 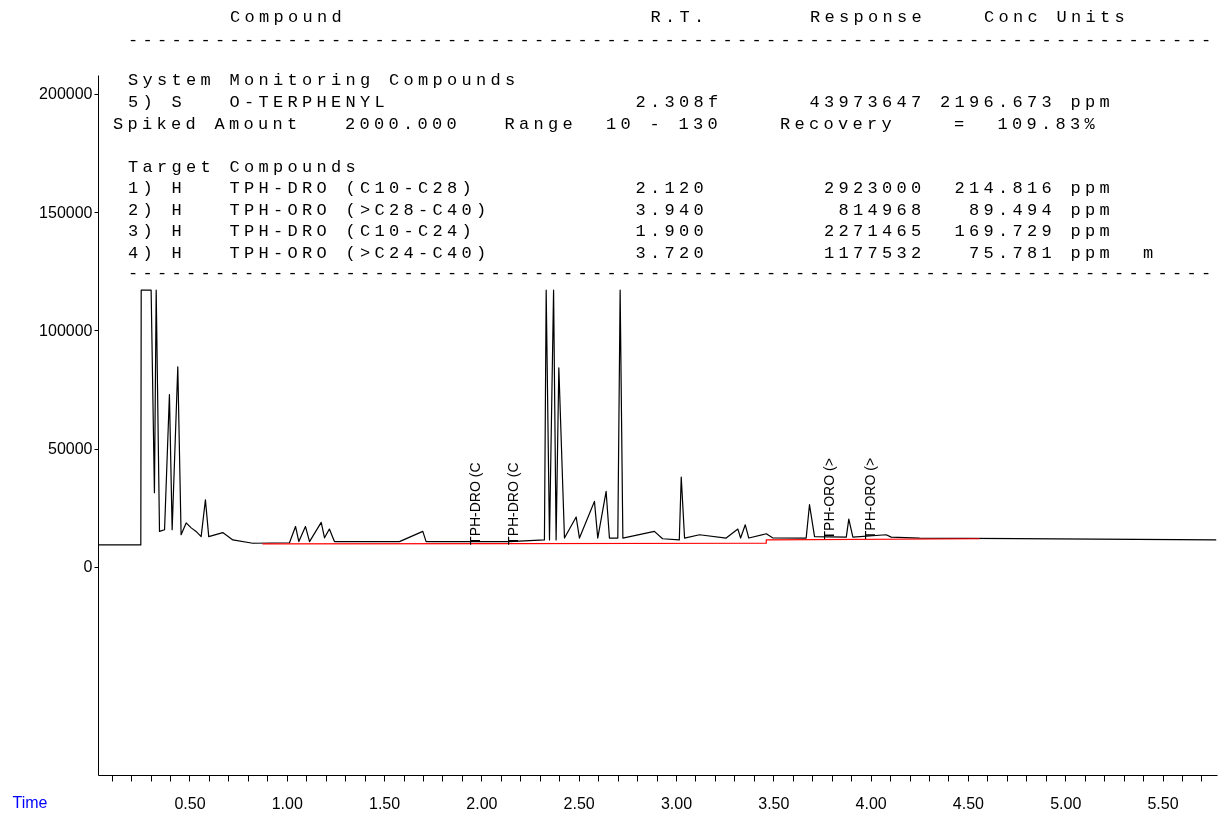 What do you see at coordinates (676, 803) in the screenshot?
I see `x-tick-label: 3.00` at bounding box center [676, 803].